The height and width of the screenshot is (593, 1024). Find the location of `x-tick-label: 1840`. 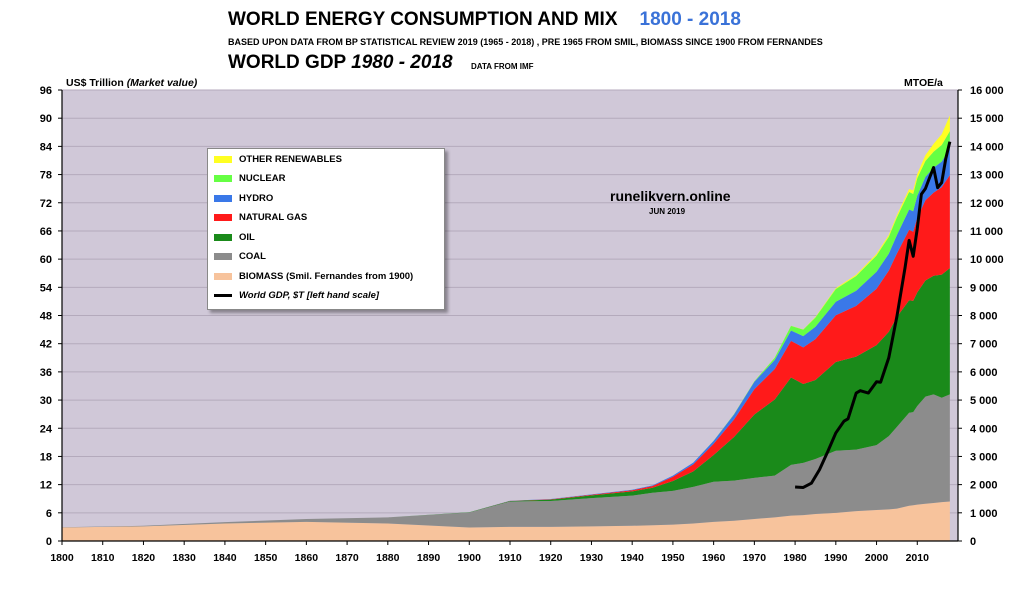

x-tick-label: 1840 is located at coordinates (225, 558).